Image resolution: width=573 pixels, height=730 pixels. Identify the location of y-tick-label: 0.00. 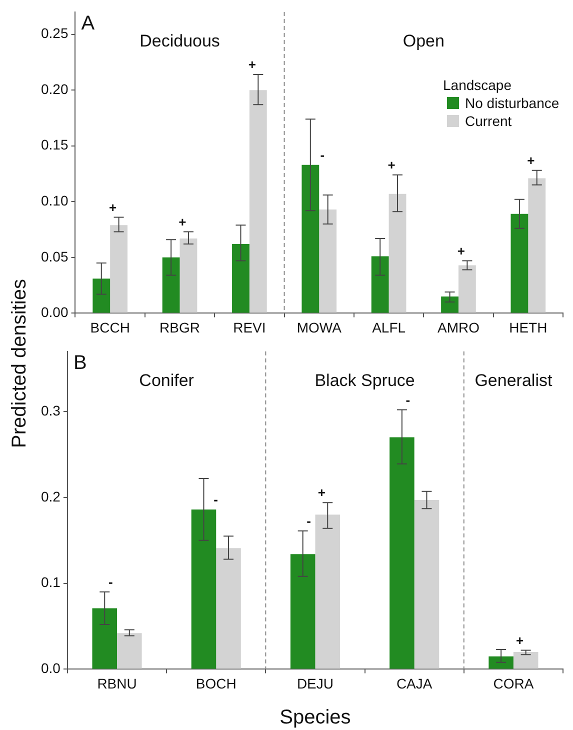
(54, 312).